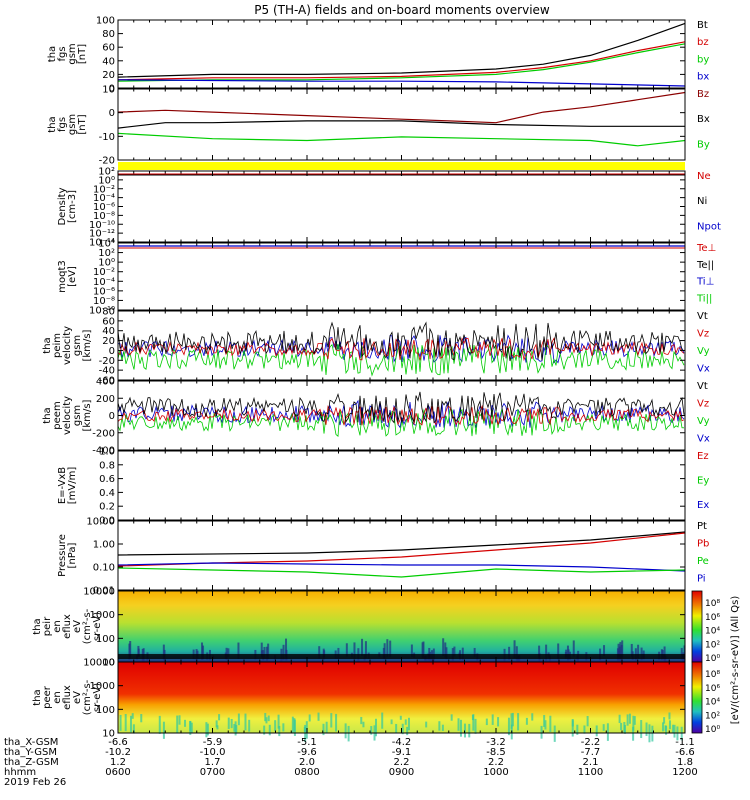 Image resolution: width=750 pixels, height=800 pixels. Describe the element at coordinates (401, 626) in the screenshot. I see `spectrogram` at that location.